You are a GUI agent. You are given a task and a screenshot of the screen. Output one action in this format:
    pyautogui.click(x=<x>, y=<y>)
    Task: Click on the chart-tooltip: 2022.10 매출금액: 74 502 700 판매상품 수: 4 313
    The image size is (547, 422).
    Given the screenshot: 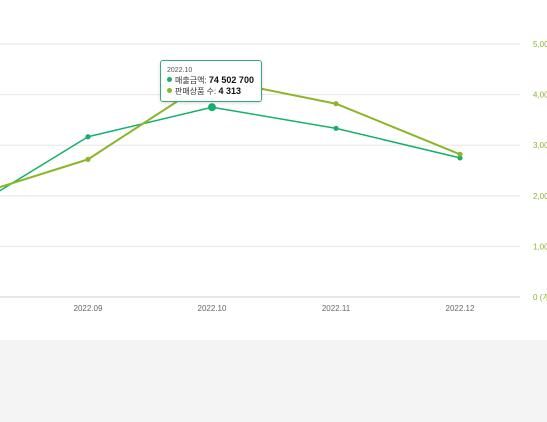 What is the action you would take?
    pyautogui.click(x=211, y=81)
    